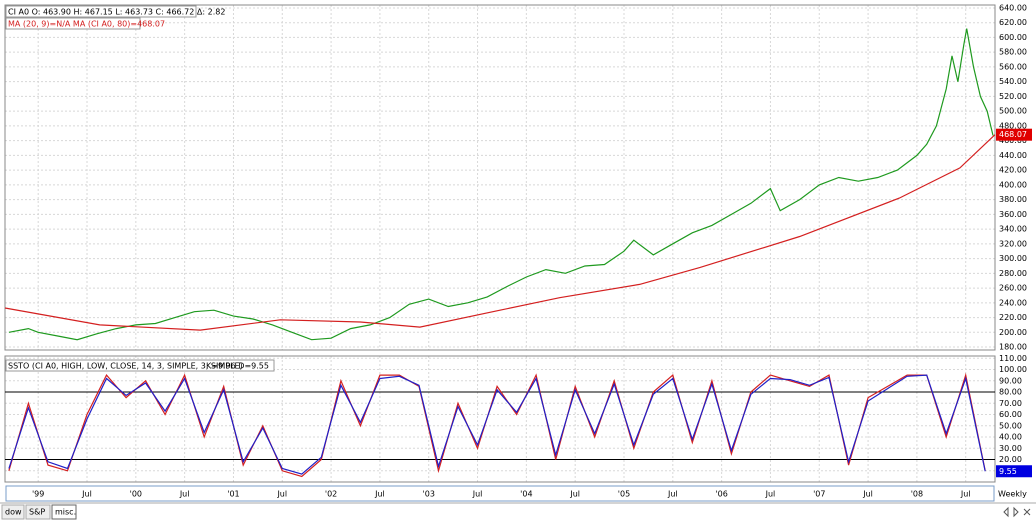 The height and width of the screenshot is (524, 1036). I want to click on tab-label: misc., so click(65, 512).